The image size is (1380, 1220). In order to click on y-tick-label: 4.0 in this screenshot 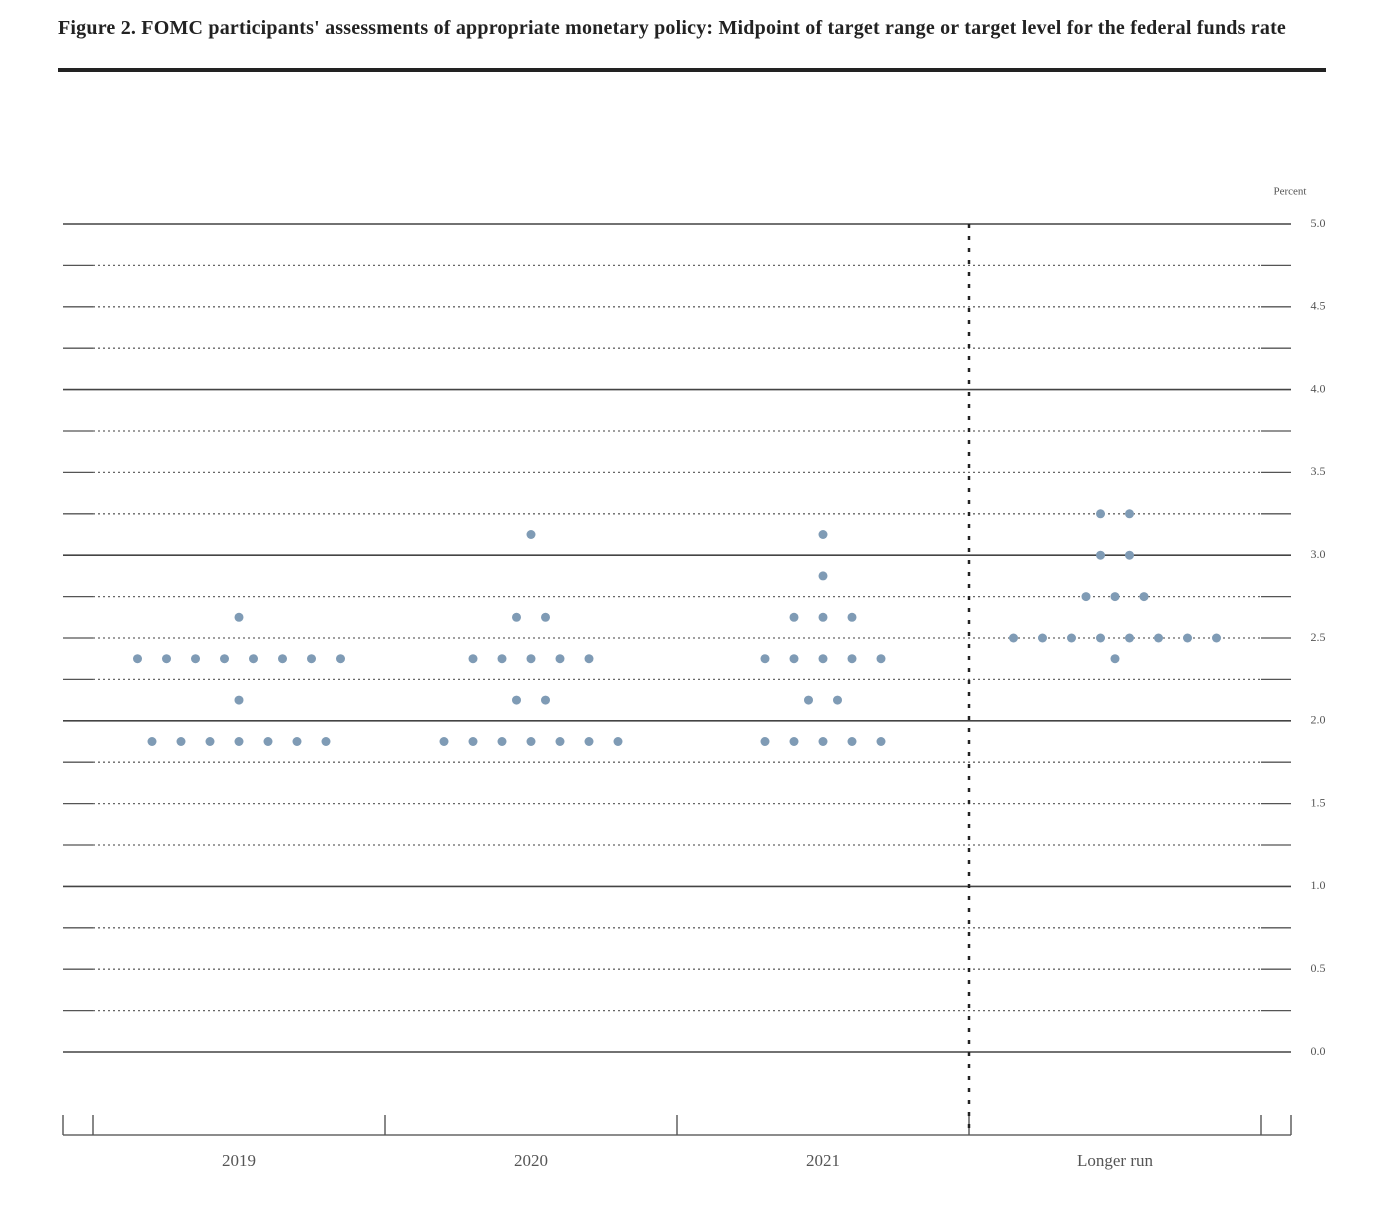, I will do `click(1318, 388)`.